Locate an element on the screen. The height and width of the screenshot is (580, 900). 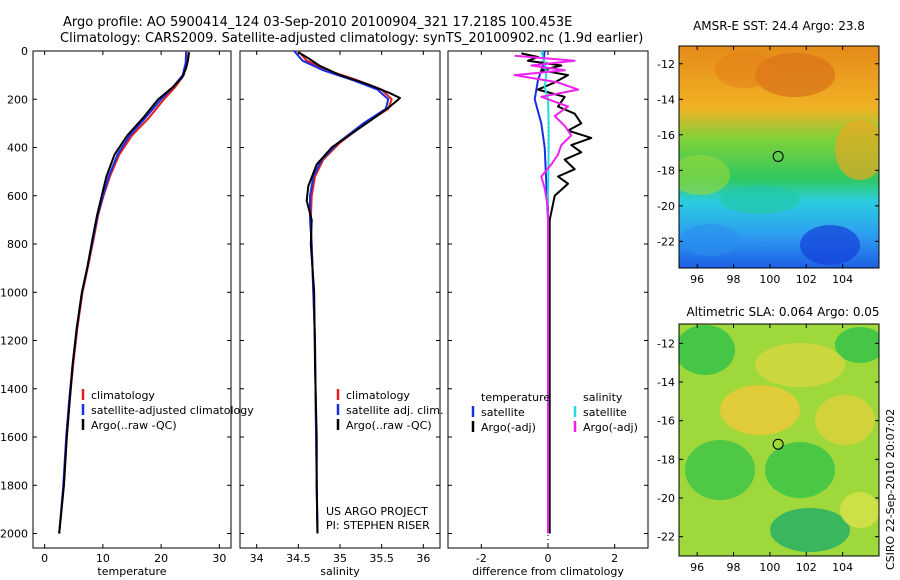
pi-annotation: PI: STEPHEN RISER is located at coordinates (378, 525).